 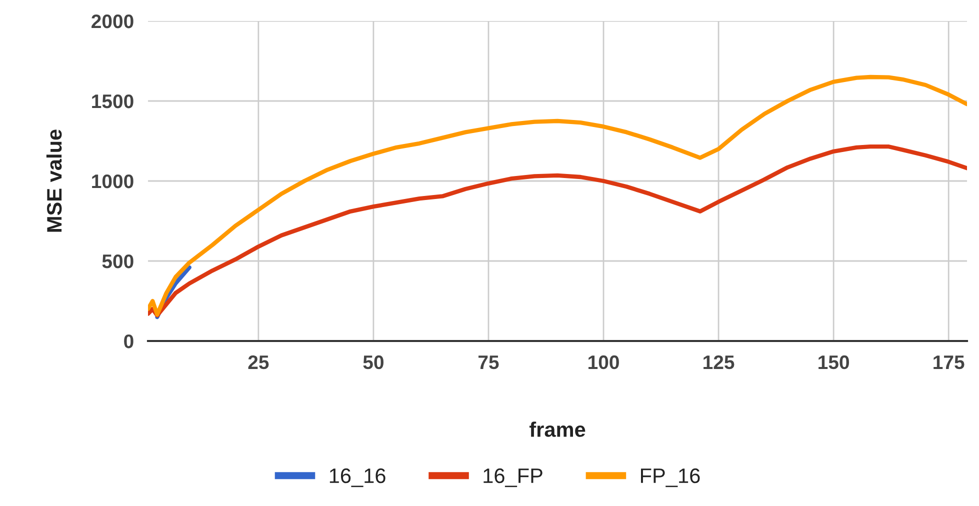 What do you see at coordinates (113, 21) in the screenshot?
I see `y-tick-label: 2000` at bounding box center [113, 21].